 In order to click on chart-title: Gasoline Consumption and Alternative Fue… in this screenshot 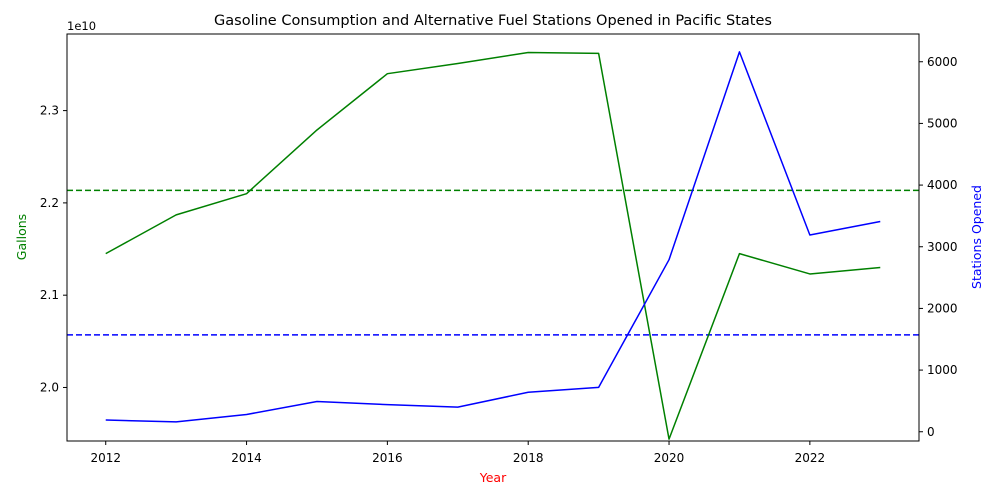, I will do `click(493, 21)`.